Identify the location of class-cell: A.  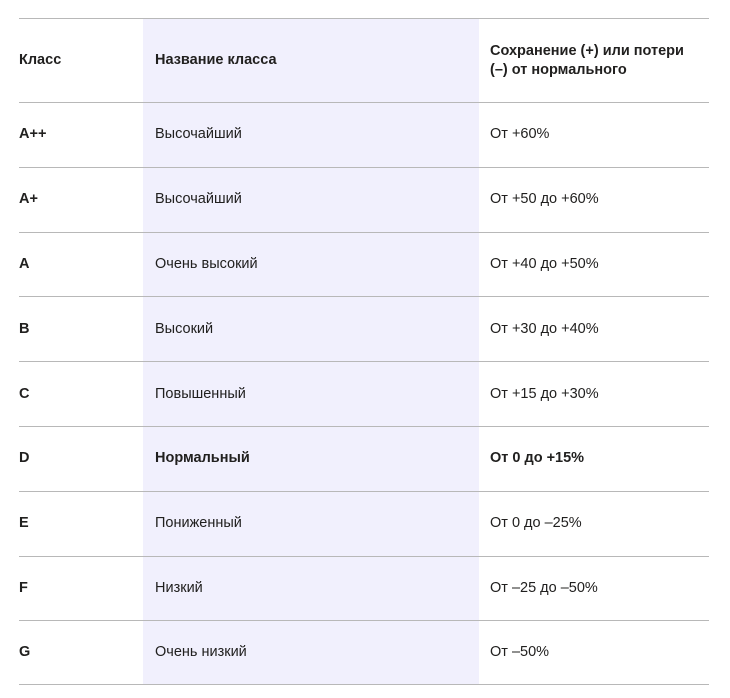
(24, 263).